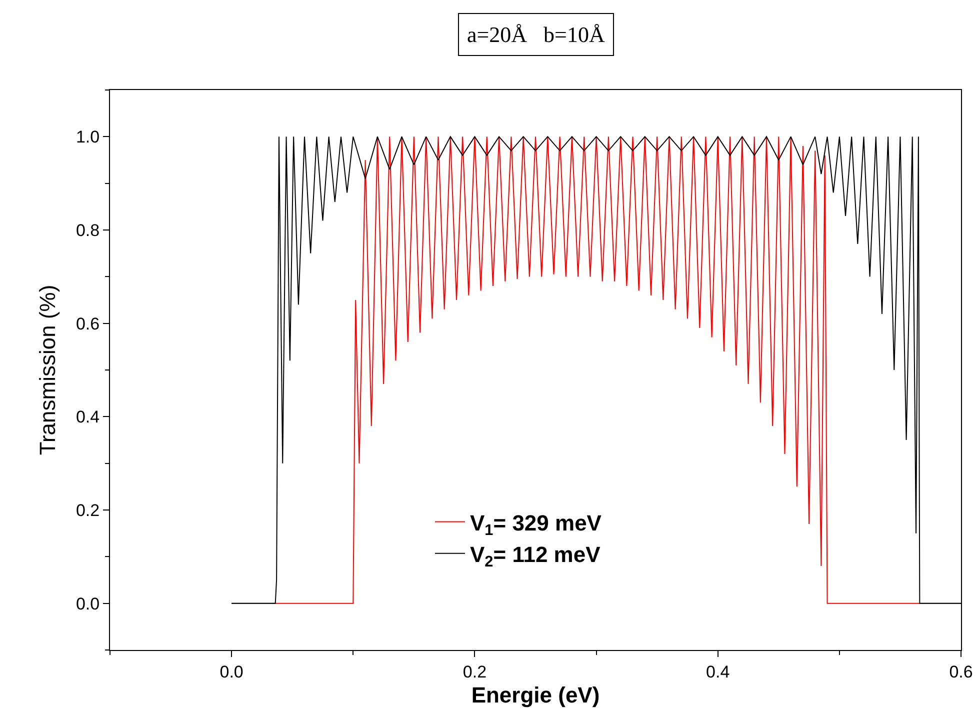 Image resolution: width=979 pixels, height=728 pixels. What do you see at coordinates (536, 524) in the screenshot?
I see `legend-label: V$_{1}$= 329 meV` at bounding box center [536, 524].